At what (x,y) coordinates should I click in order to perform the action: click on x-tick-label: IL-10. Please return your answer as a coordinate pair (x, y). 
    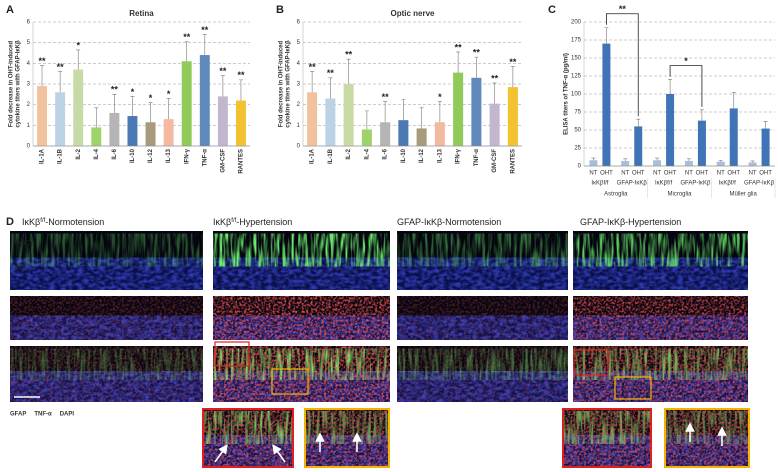
    Looking at the image, I should click on (404, 155).